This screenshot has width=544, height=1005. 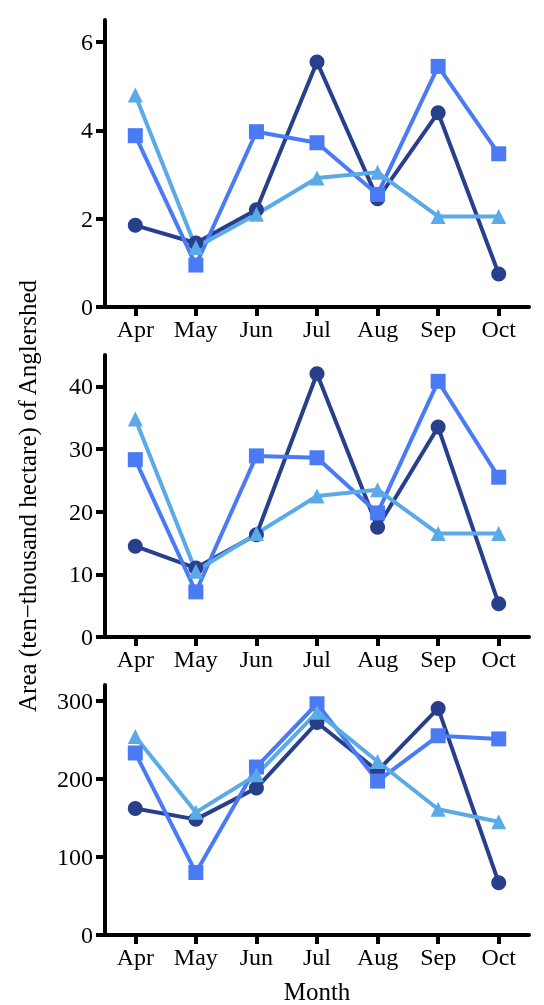 I want to click on y-tick-label: 10, so click(x=81, y=574).